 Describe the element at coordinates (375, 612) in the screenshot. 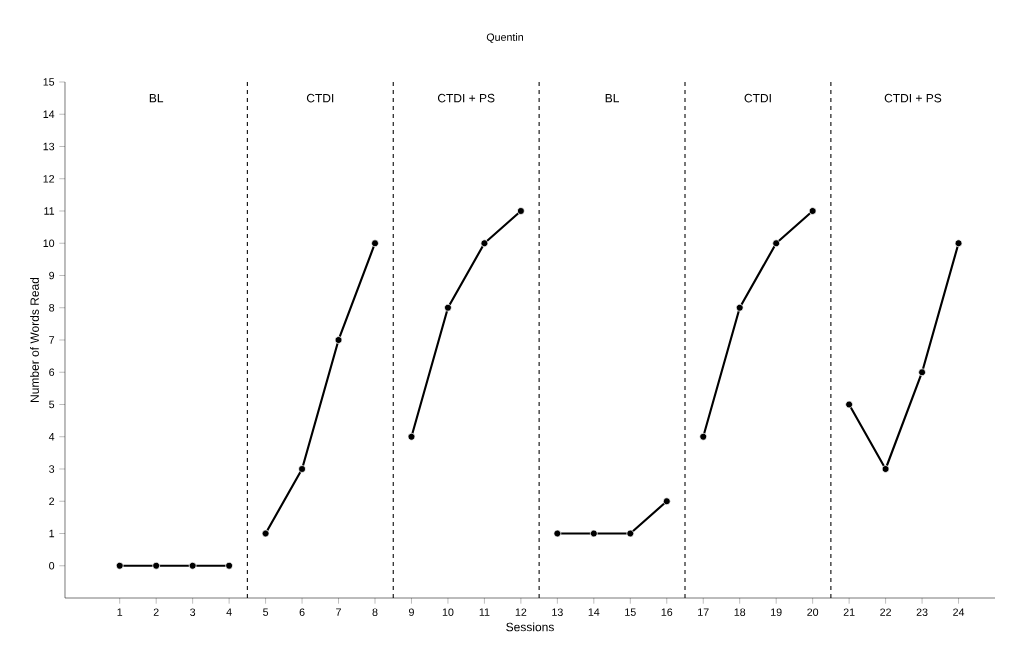

I see `x-tick-label: 8` at that location.